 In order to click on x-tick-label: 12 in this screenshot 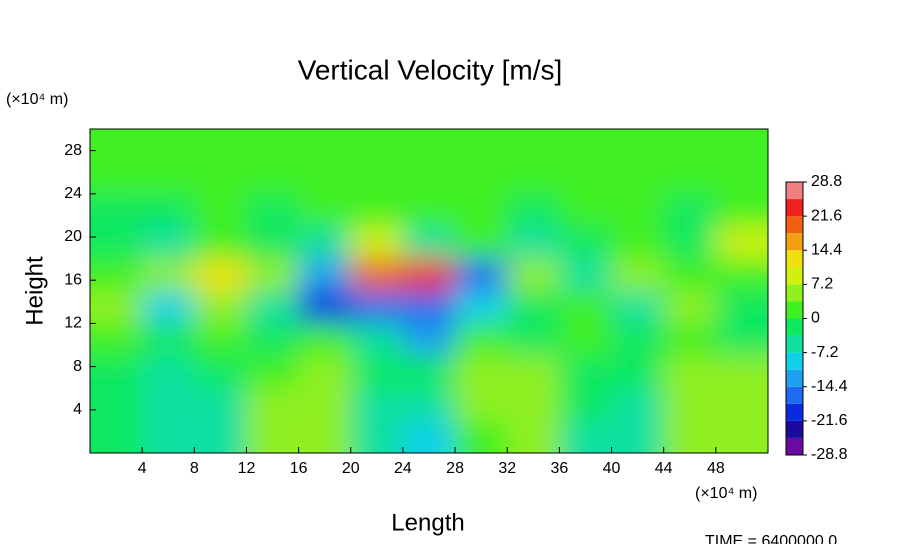, I will do `click(247, 468)`.